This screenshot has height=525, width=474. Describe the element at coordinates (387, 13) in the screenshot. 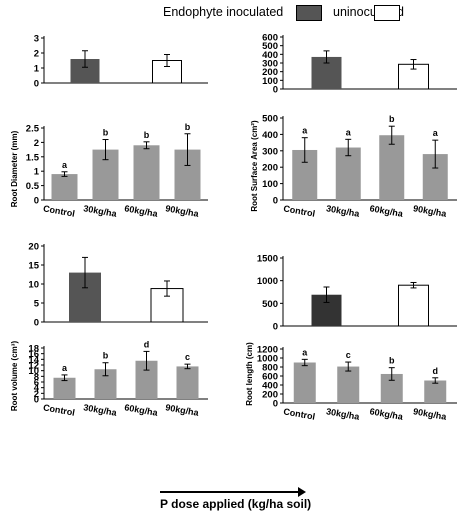

I see `legend-swatch-uninoculated` at that location.